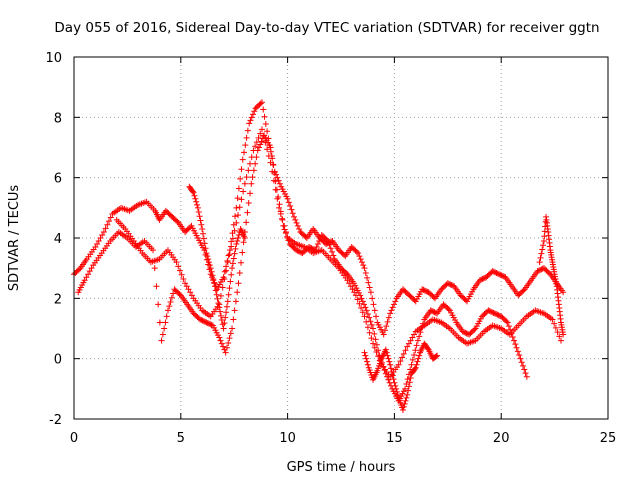 This screenshot has width=640, height=480. What do you see at coordinates (608, 438) in the screenshot?
I see `x-tick-label: 25` at bounding box center [608, 438].